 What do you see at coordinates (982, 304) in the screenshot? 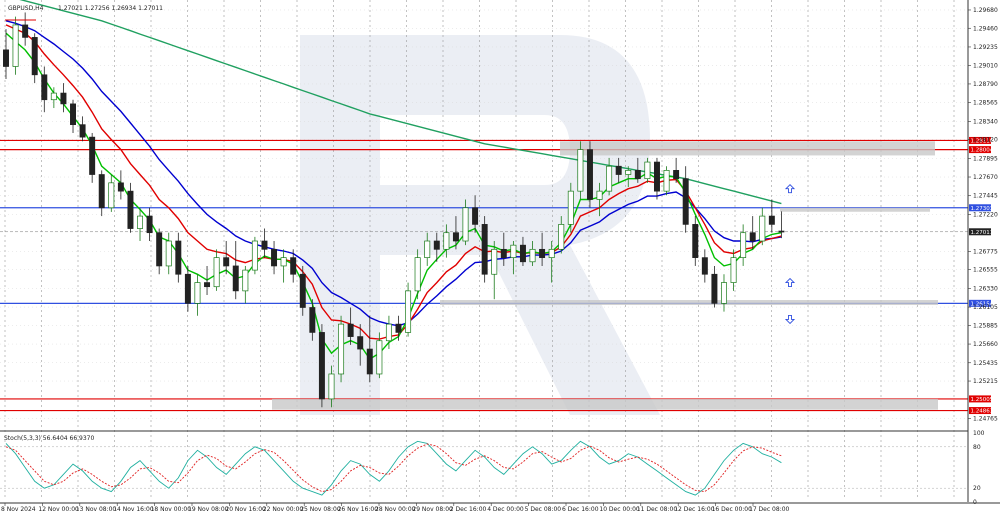
I see `price-level-tag-text: 1.26154` at bounding box center [982, 304].